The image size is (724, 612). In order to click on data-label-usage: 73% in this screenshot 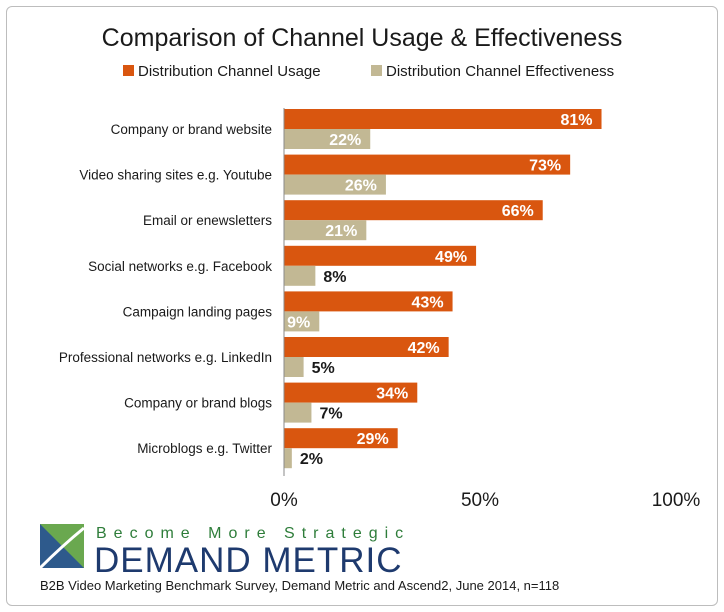, I will do `click(545, 166)`.